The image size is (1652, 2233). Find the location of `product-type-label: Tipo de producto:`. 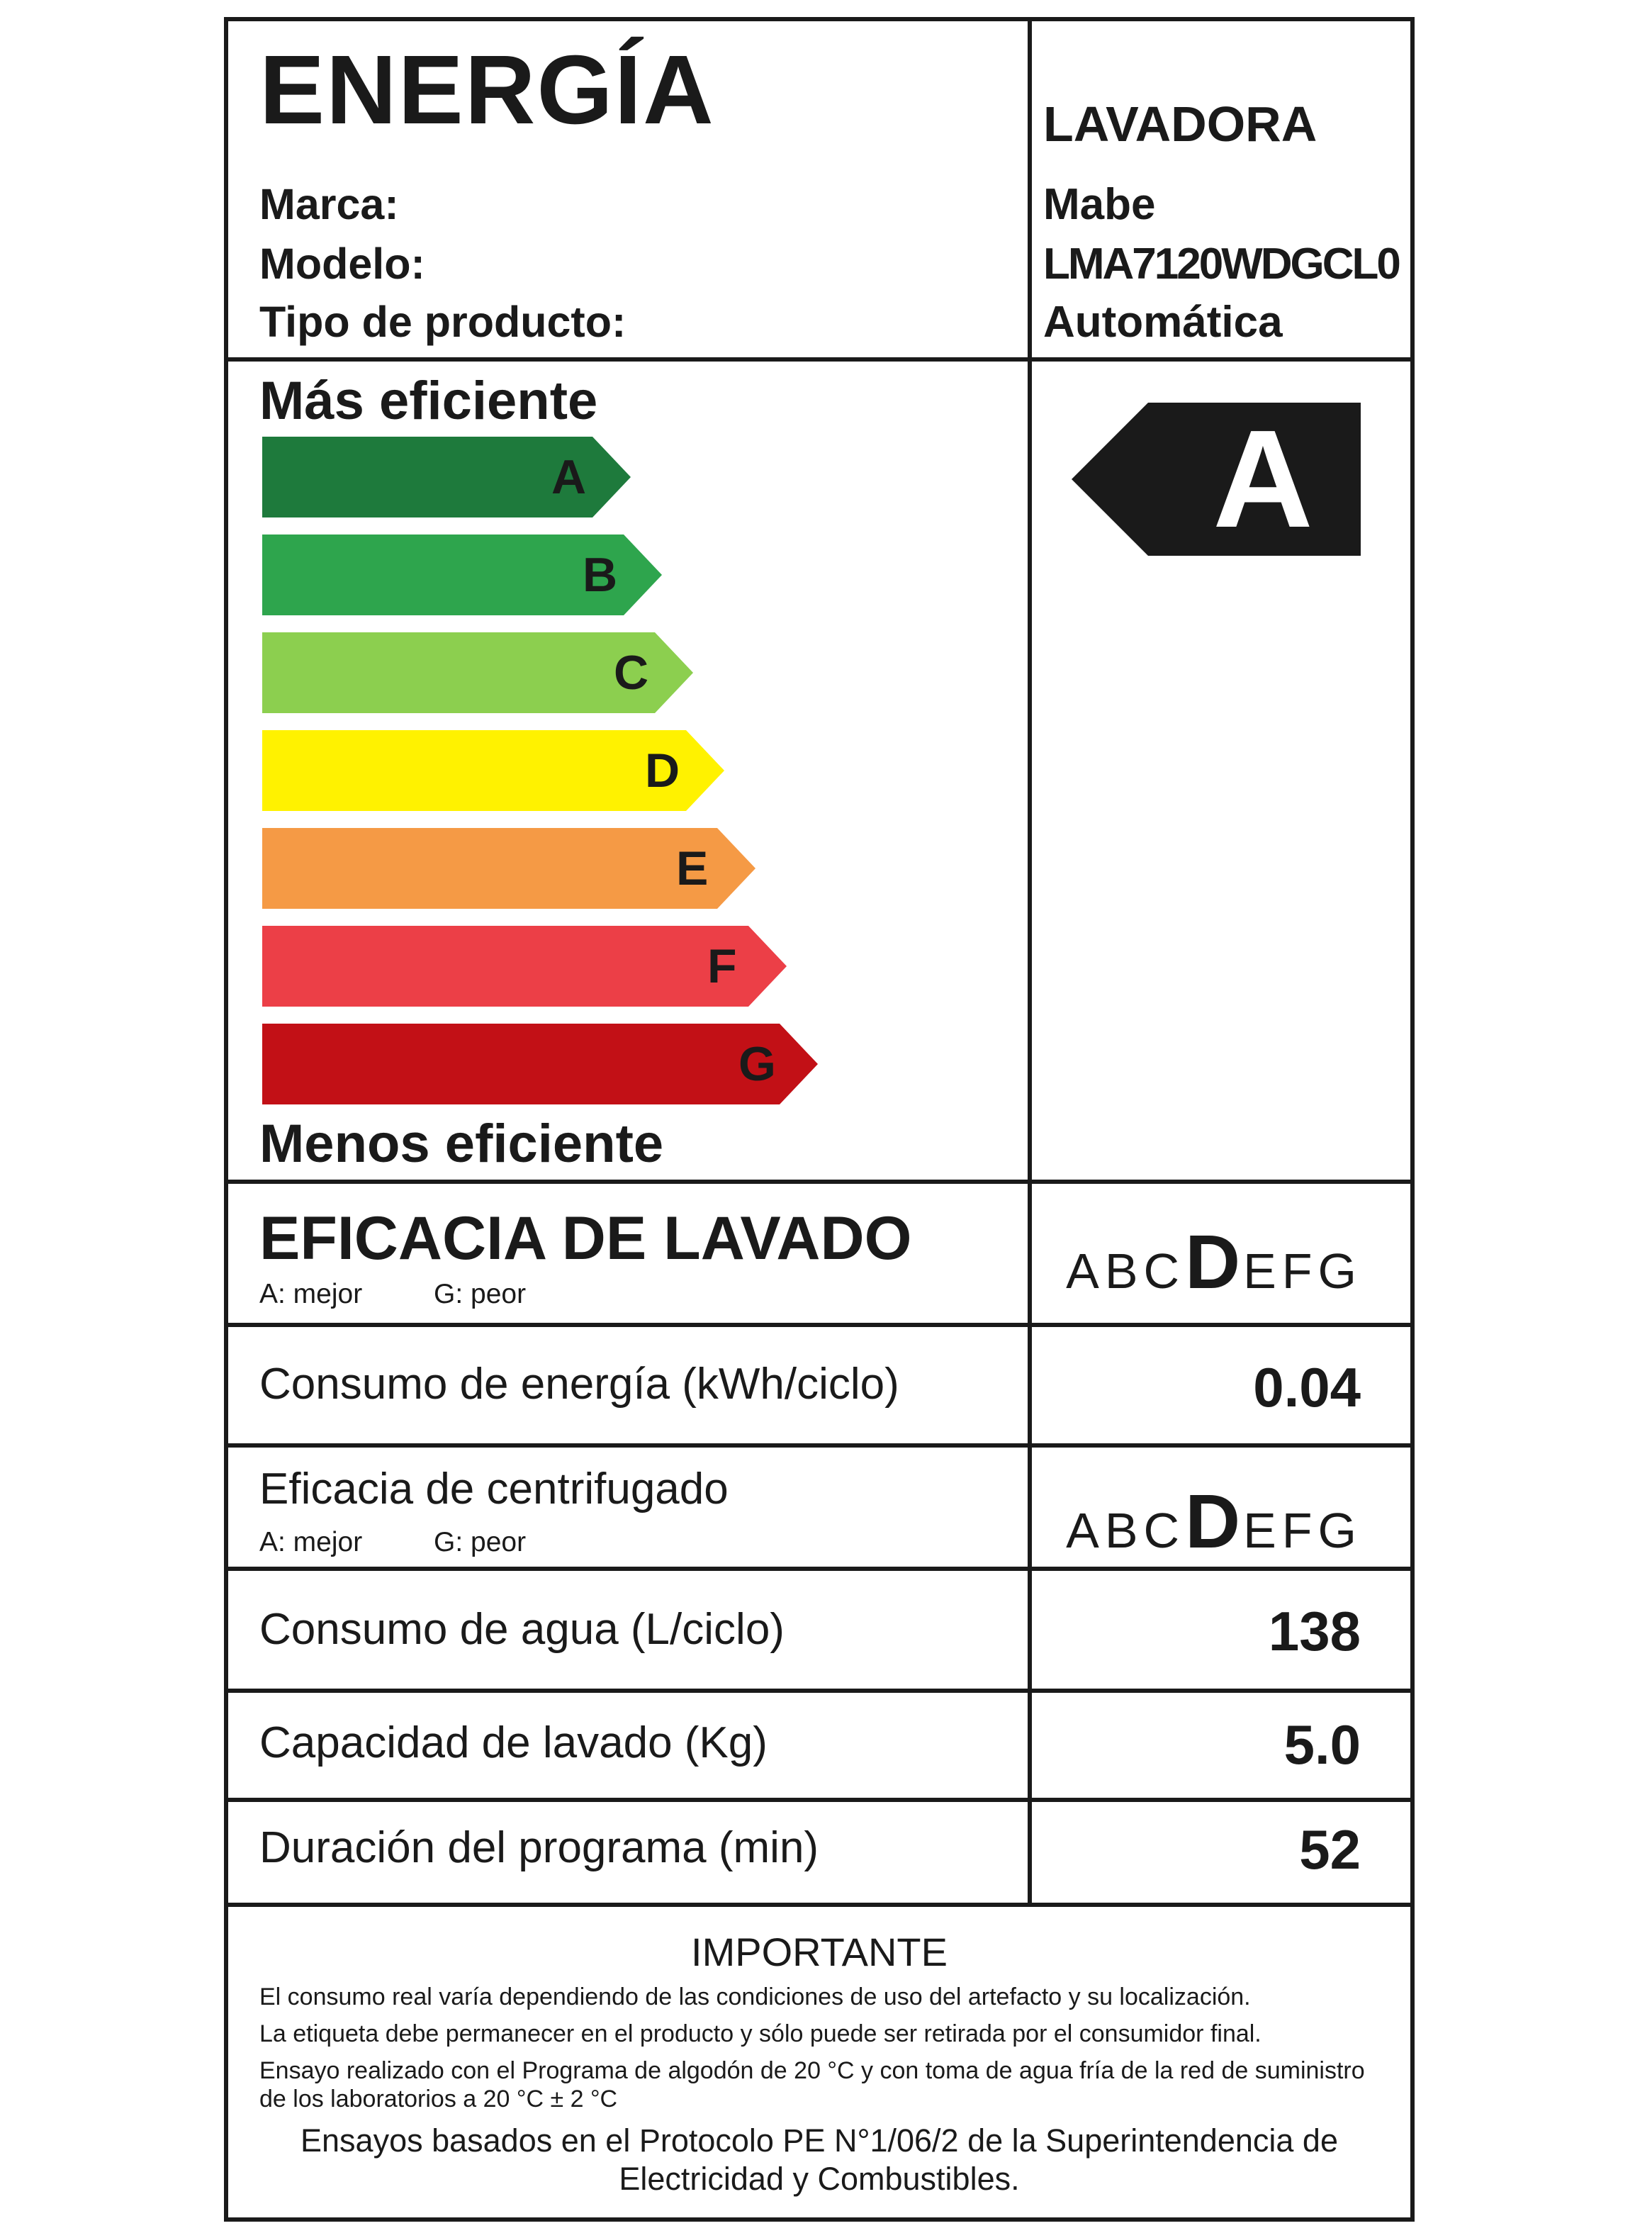

product-type-label: Tipo de producto: is located at coordinates (442, 322).